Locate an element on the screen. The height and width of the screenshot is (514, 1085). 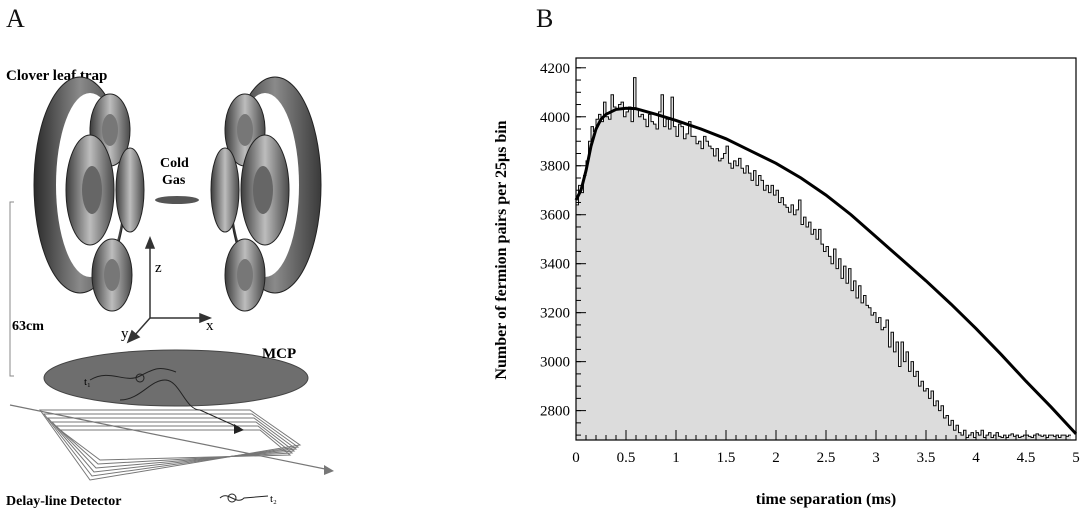
x-tick-label: 4.5 is located at coordinates (1026, 458).